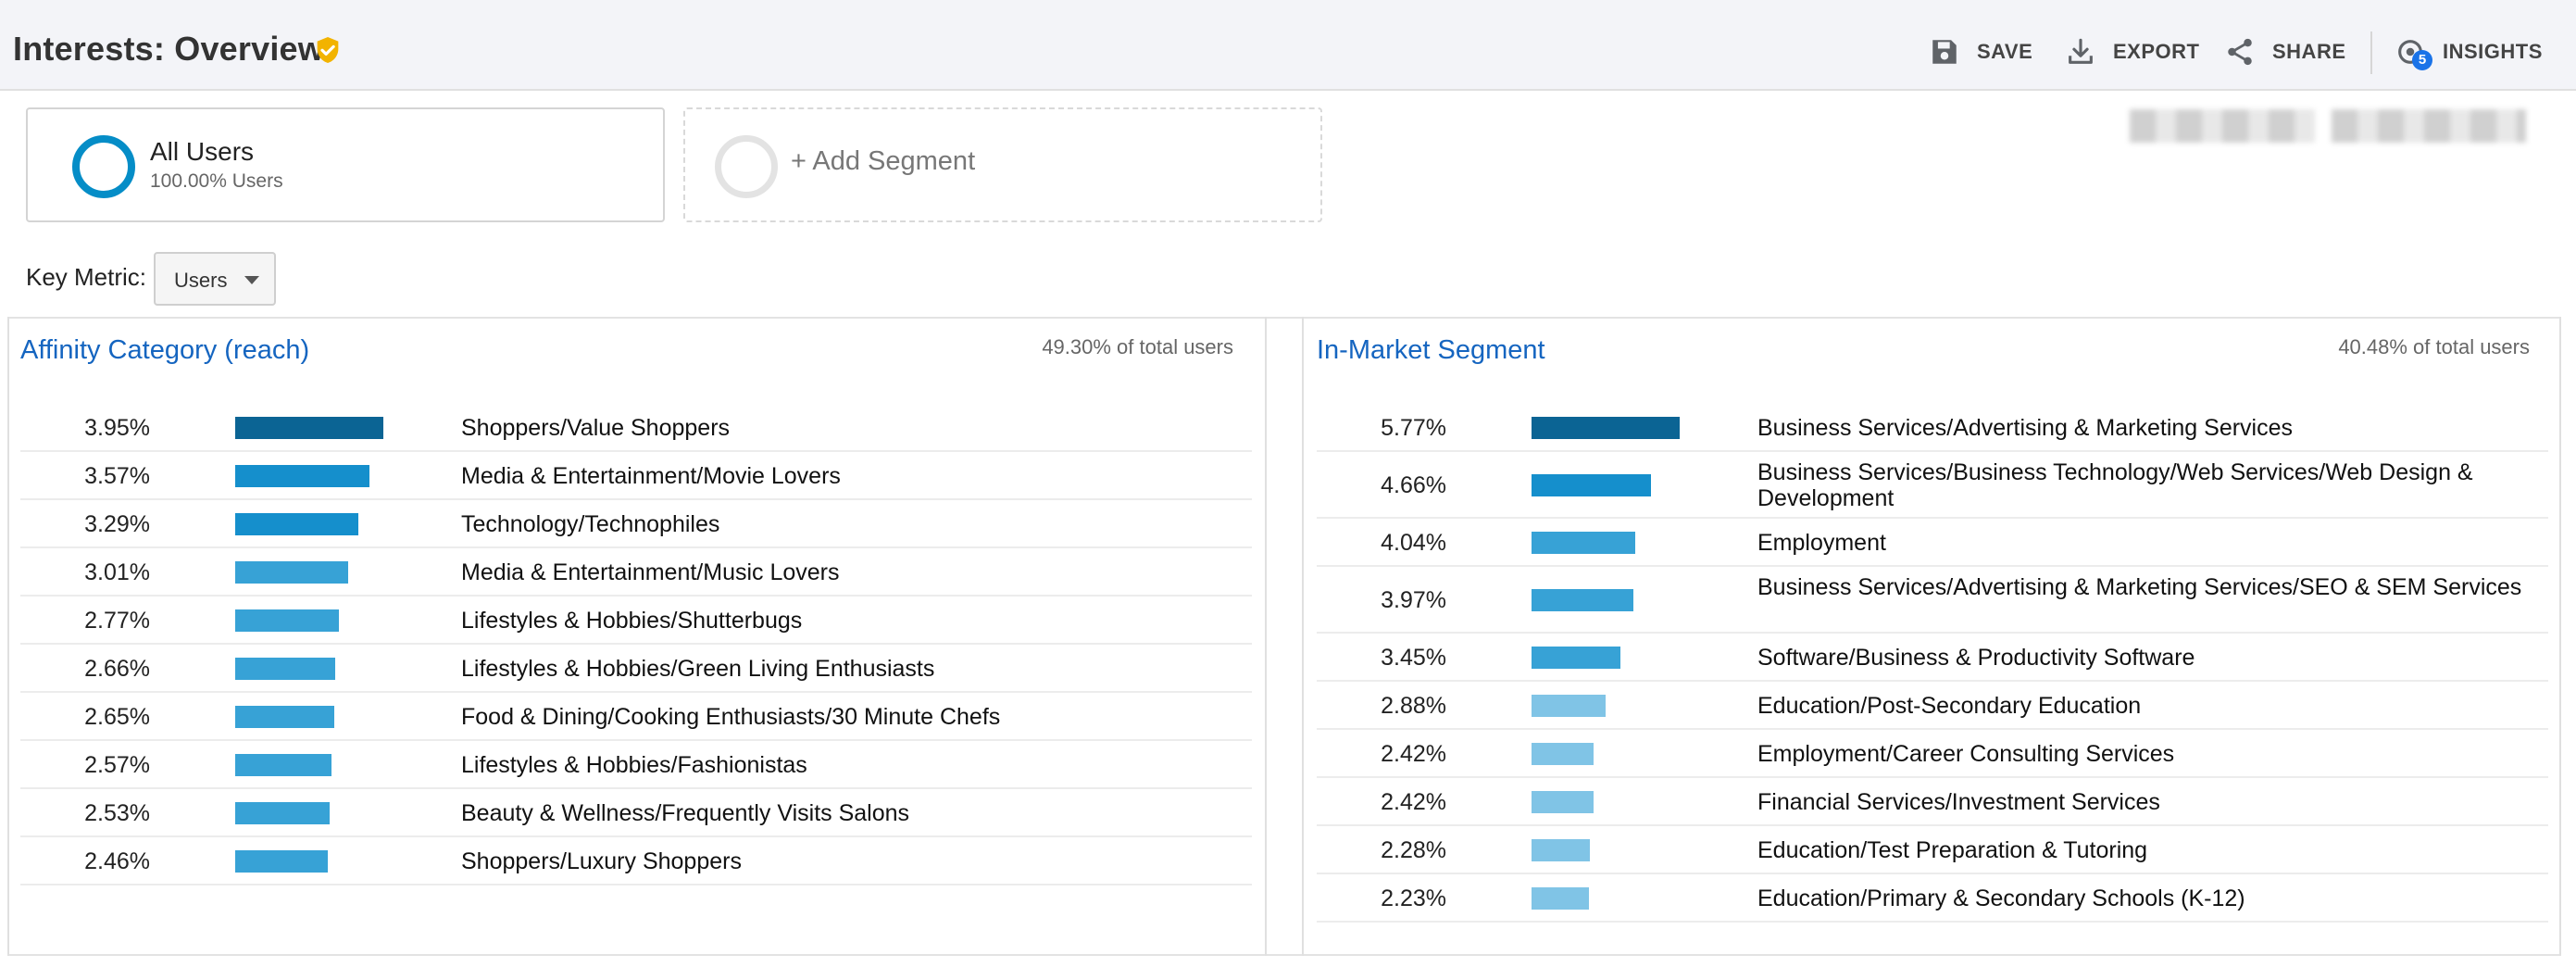 This screenshot has width=2576, height=967. What do you see at coordinates (601, 861) in the screenshot?
I see `row-category-link: Shoppers/Luxury Shoppers` at bounding box center [601, 861].